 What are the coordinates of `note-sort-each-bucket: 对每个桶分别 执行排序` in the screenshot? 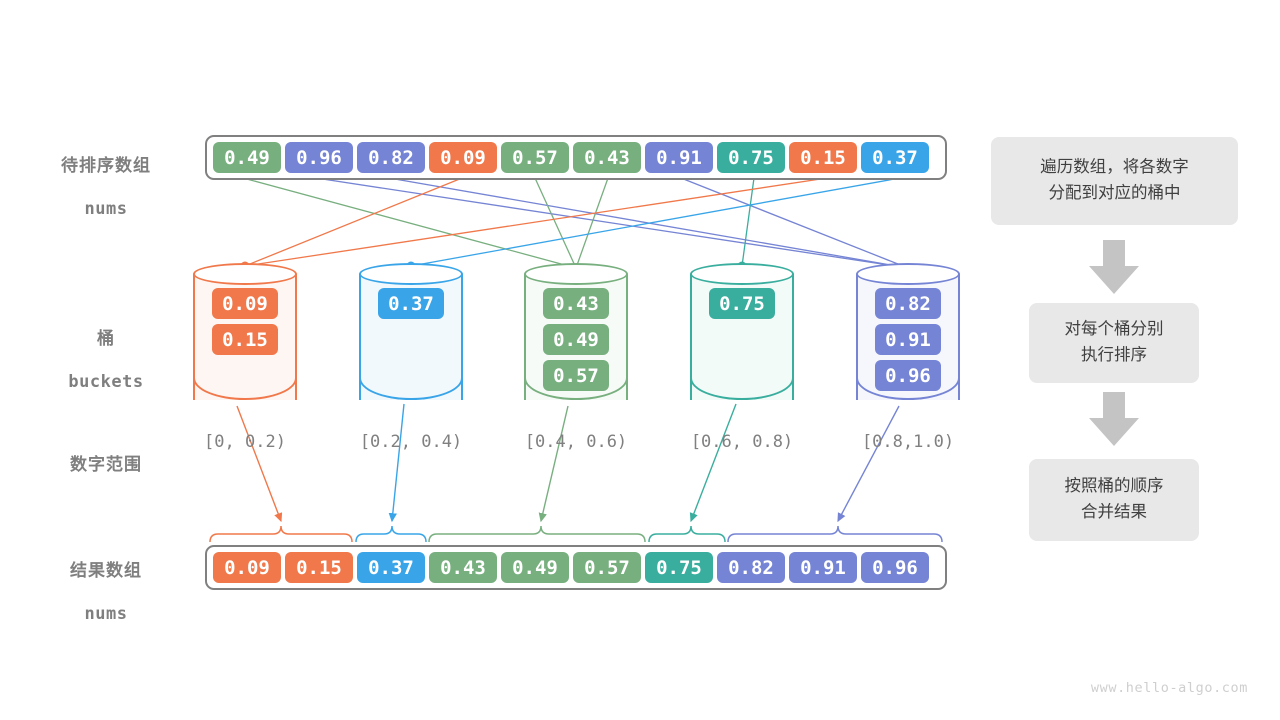 It's located at (1114, 343).